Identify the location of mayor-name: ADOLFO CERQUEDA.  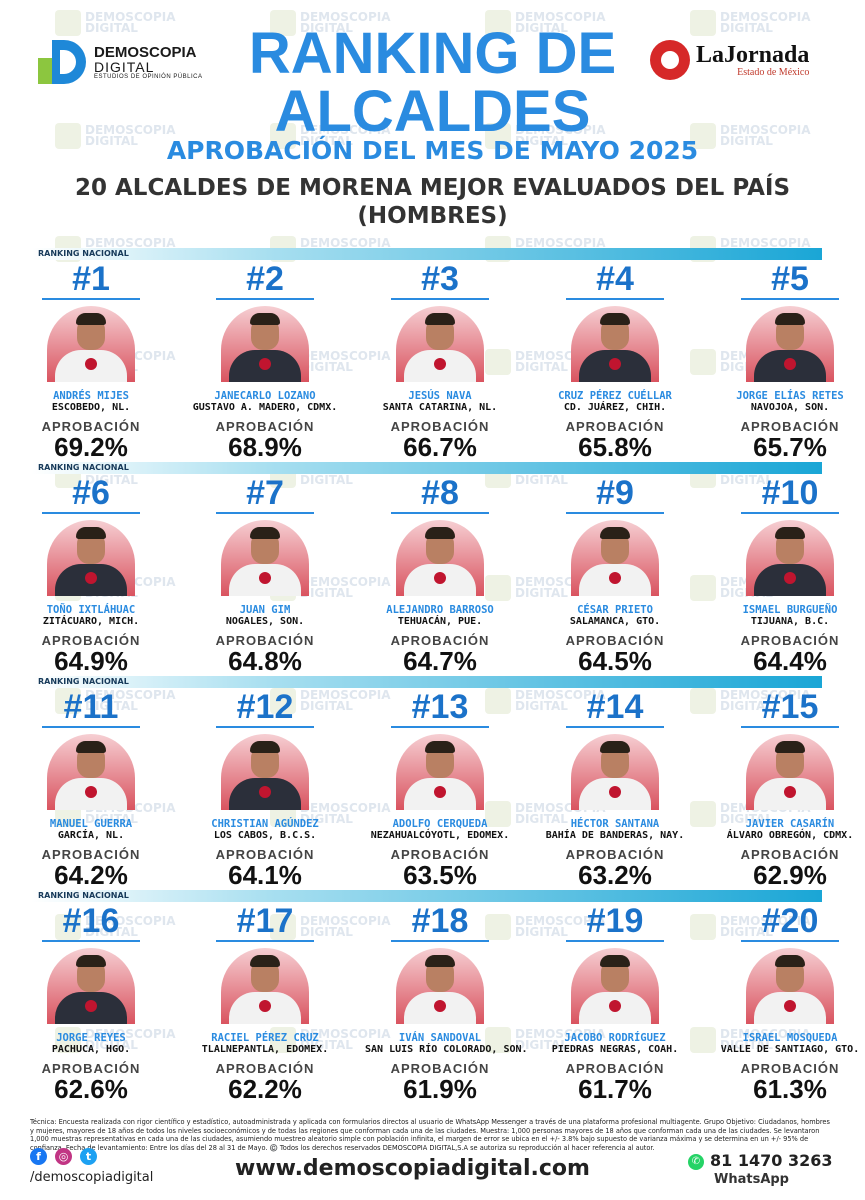
(440, 824).